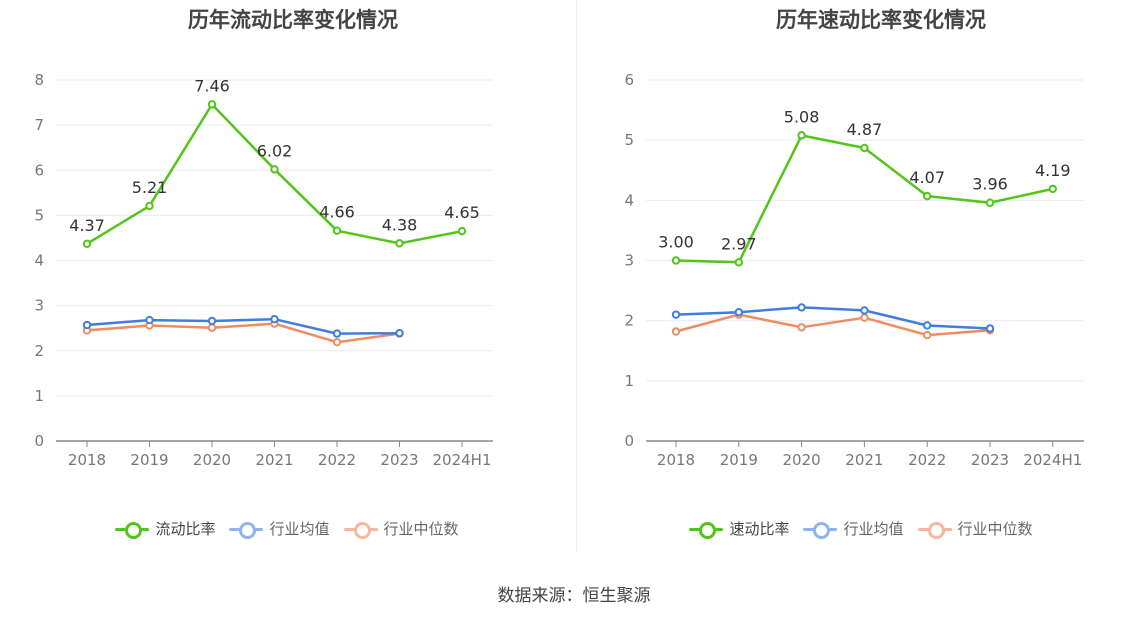 Image resolution: width=1148 pixels, height=619 pixels. I want to click on data-label: 4.37, so click(87, 225).